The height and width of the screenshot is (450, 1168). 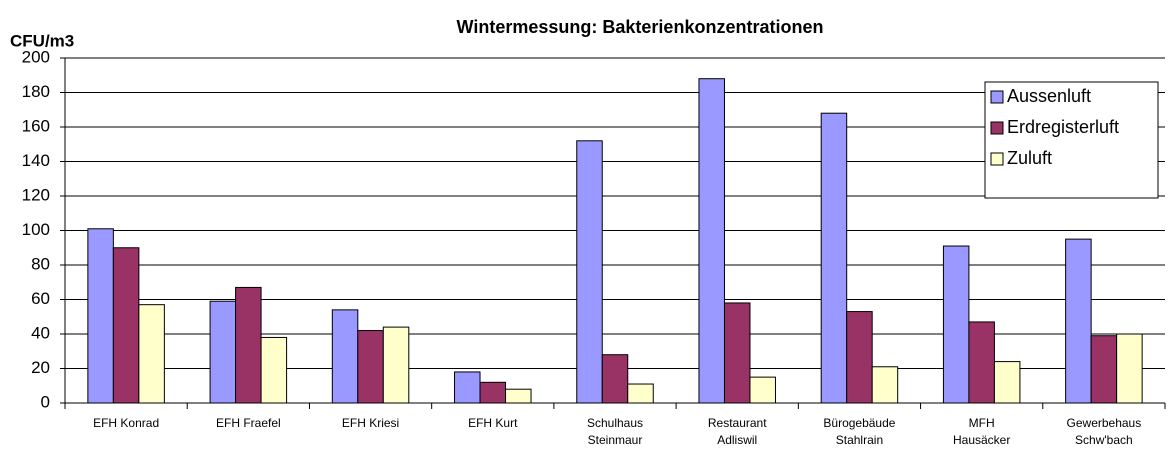 What do you see at coordinates (36, 56) in the screenshot?
I see `y-tick-label: 200` at bounding box center [36, 56].